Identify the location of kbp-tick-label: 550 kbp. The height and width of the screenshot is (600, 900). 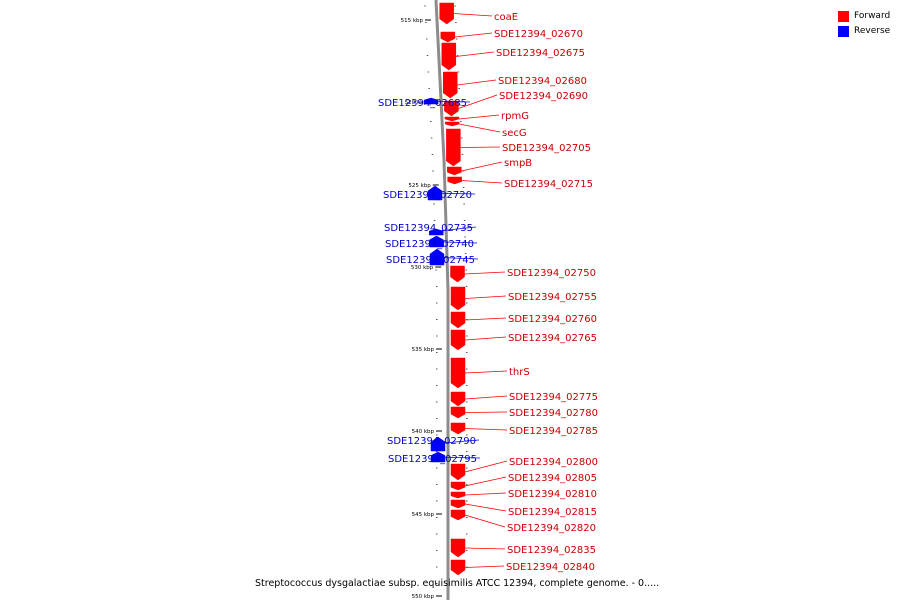
(423, 597).